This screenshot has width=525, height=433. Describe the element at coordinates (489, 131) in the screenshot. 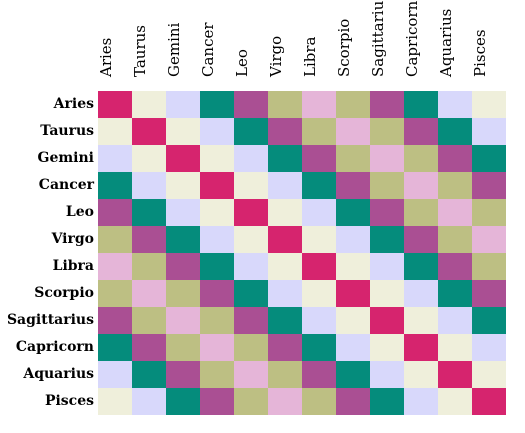

I see `cell-taurus-pisces` at that location.